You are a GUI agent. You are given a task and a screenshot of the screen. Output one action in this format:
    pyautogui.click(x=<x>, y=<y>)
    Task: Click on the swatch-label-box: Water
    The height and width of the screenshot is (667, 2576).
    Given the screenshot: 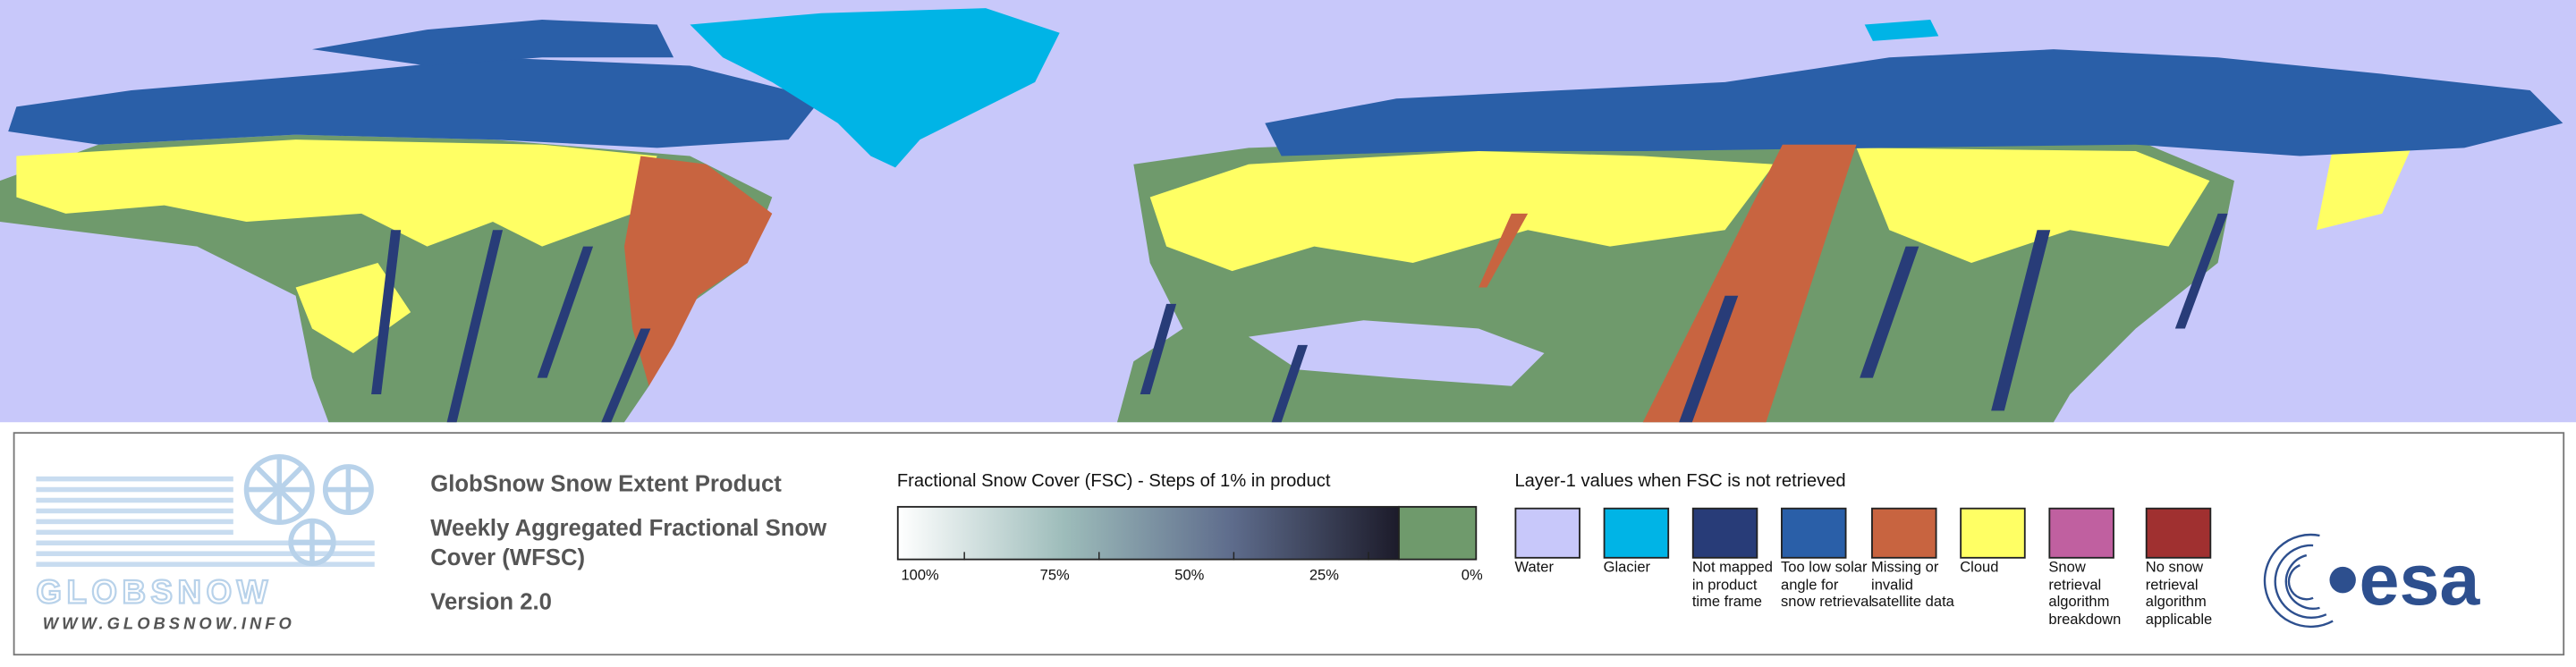 What is the action you would take?
    pyautogui.click(x=1534, y=567)
    